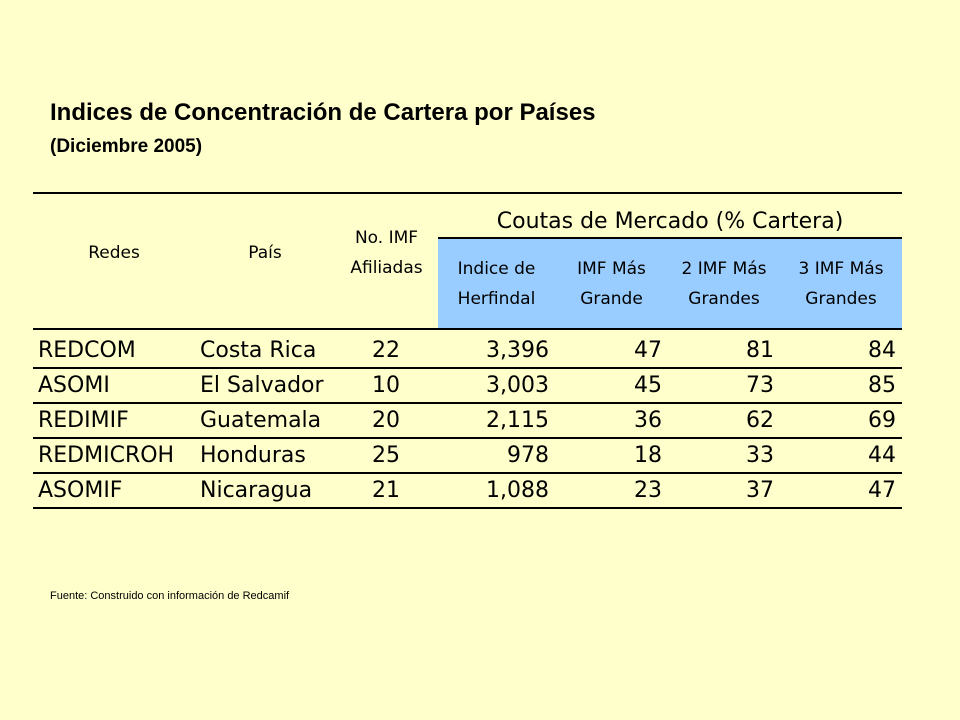  Describe the element at coordinates (611, 349) in the screenshot. I see `cell-imf1: 47` at that location.